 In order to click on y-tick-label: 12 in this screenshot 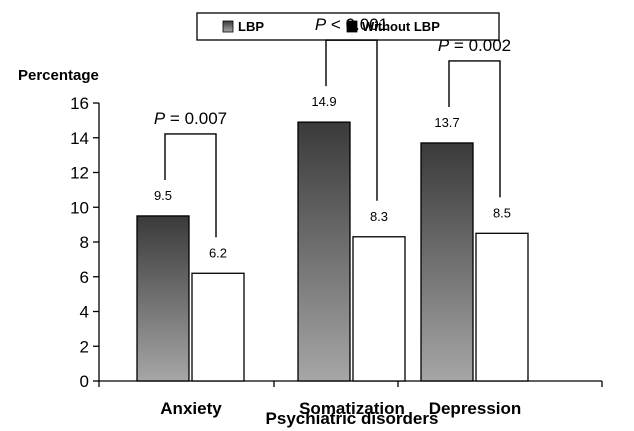, I will do `click(79, 173)`.